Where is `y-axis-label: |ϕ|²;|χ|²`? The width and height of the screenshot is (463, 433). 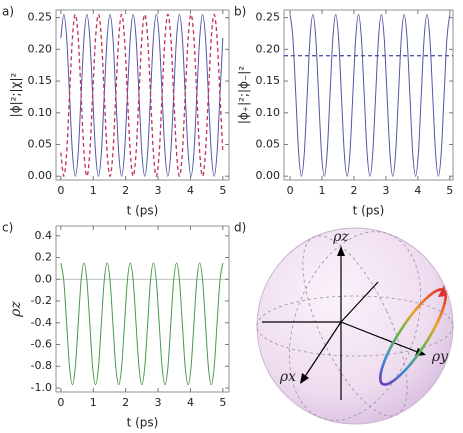 y-axis-label: |ϕ|²;|χ|² is located at coordinates (16, 94).